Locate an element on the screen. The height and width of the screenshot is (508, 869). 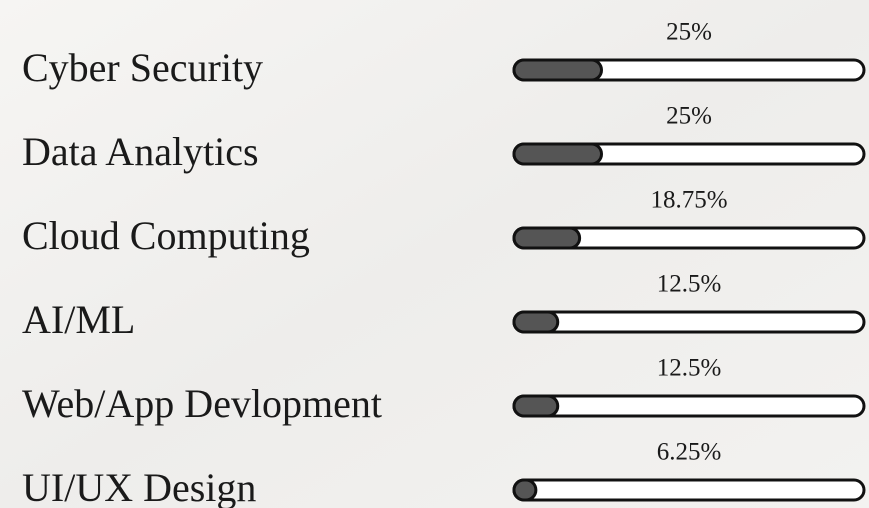
category-label: Web/App Devlopment is located at coordinates (202, 403).